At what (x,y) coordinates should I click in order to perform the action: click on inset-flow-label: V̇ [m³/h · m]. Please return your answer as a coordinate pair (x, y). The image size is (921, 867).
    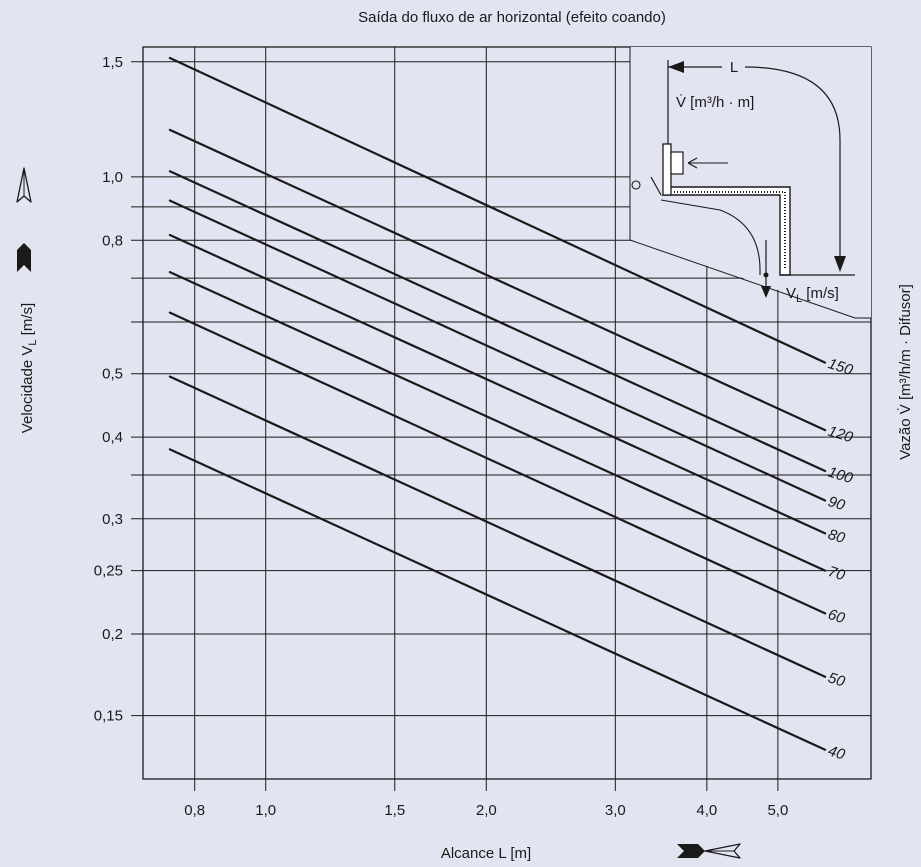
    Looking at the image, I should click on (715, 102).